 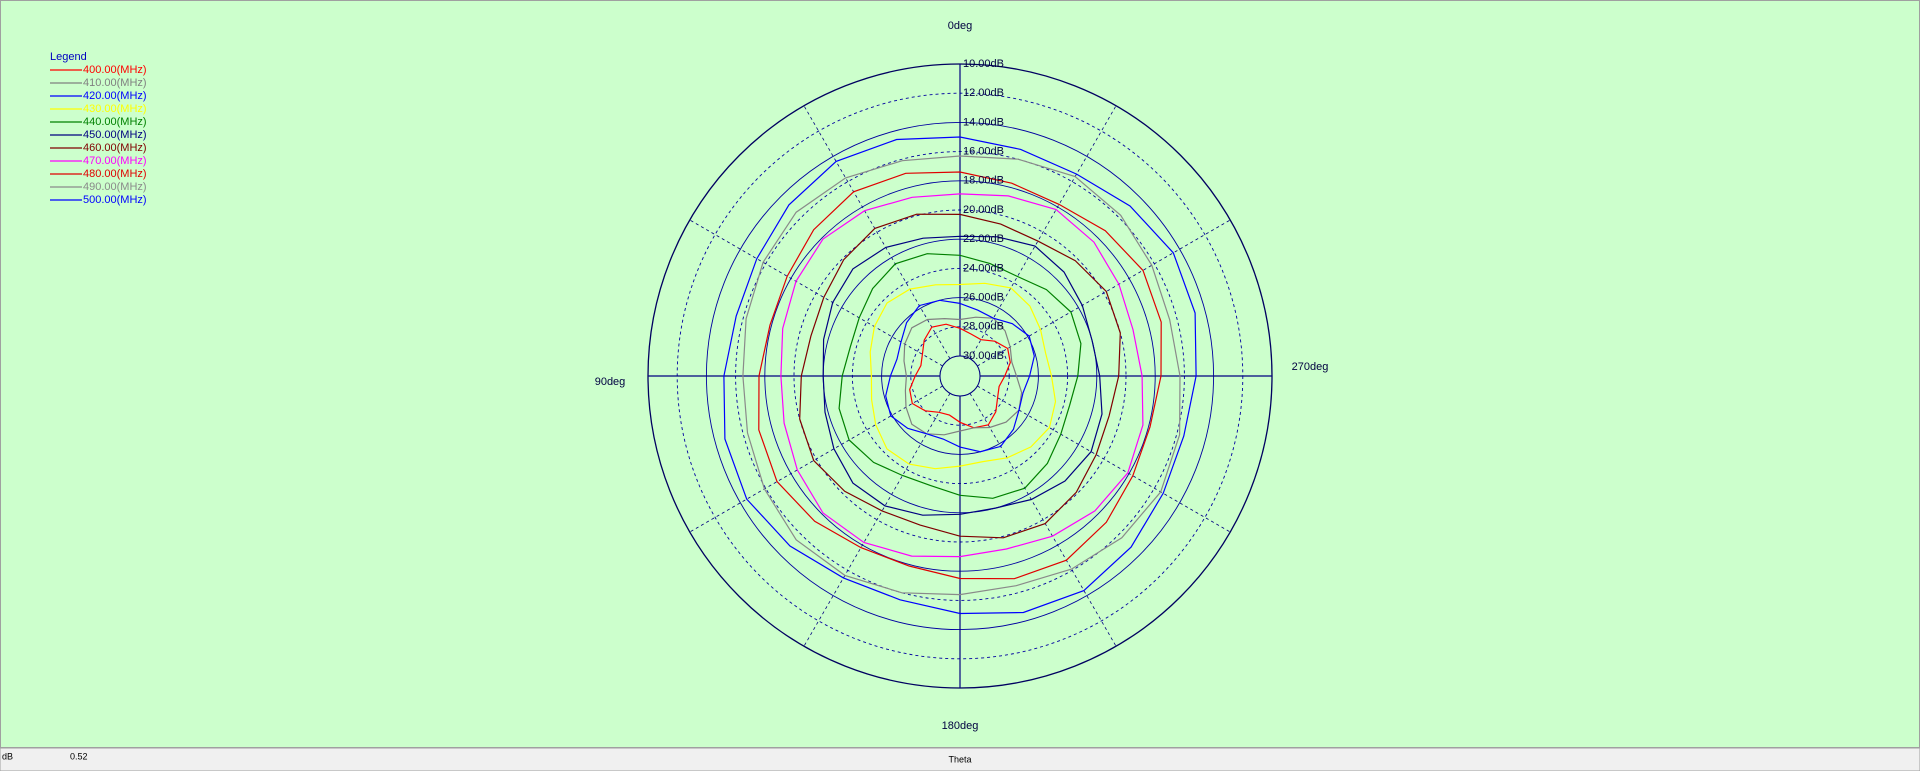 What do you see at coordinates (115, 161) in the screenshot?
I see `legend-label: 470.00(MHz)` at bounding box center [115, 161].